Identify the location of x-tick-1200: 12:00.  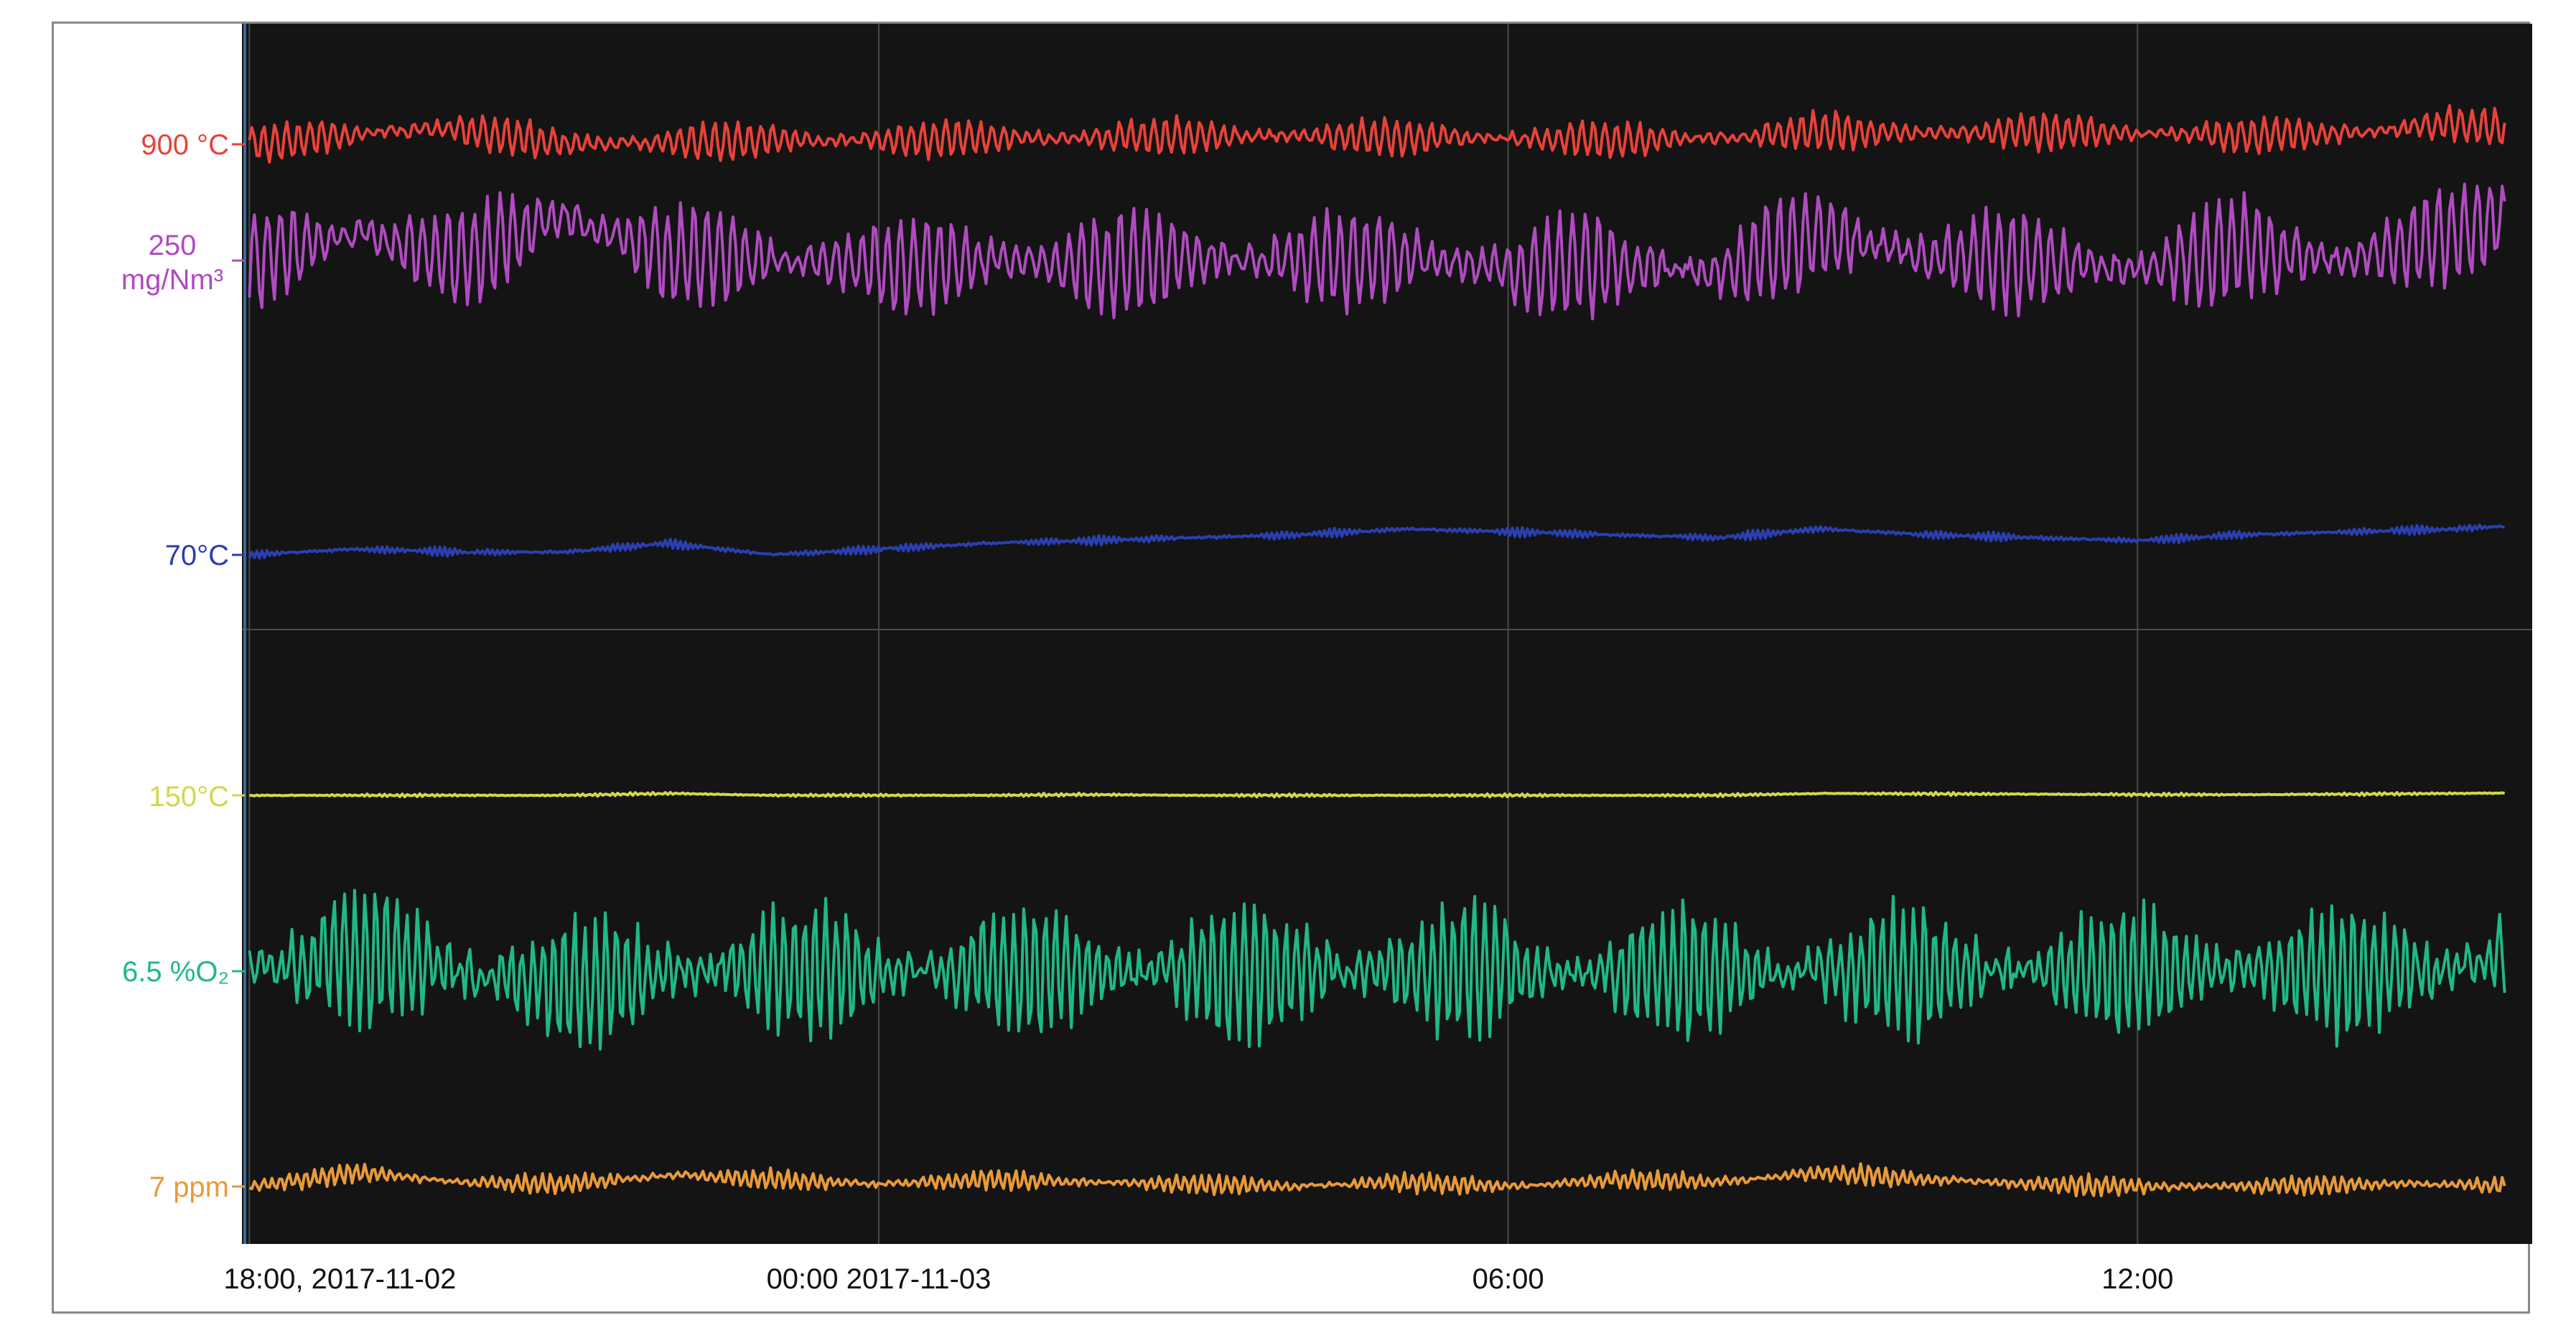
(2137, 1279).